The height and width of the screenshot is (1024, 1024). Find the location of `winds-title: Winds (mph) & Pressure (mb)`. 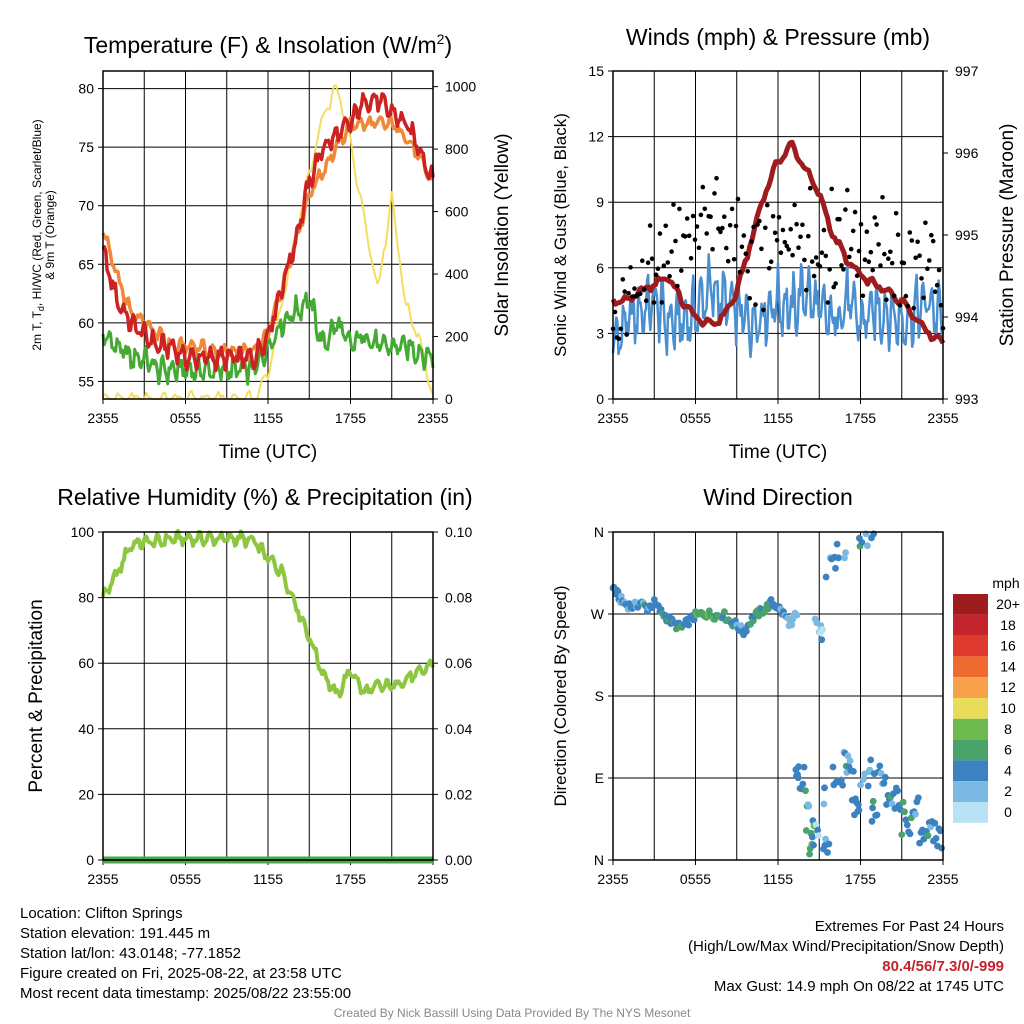

winds-title: Winds (mph) & Pressure (mb) is located at coordinates (778, 37).